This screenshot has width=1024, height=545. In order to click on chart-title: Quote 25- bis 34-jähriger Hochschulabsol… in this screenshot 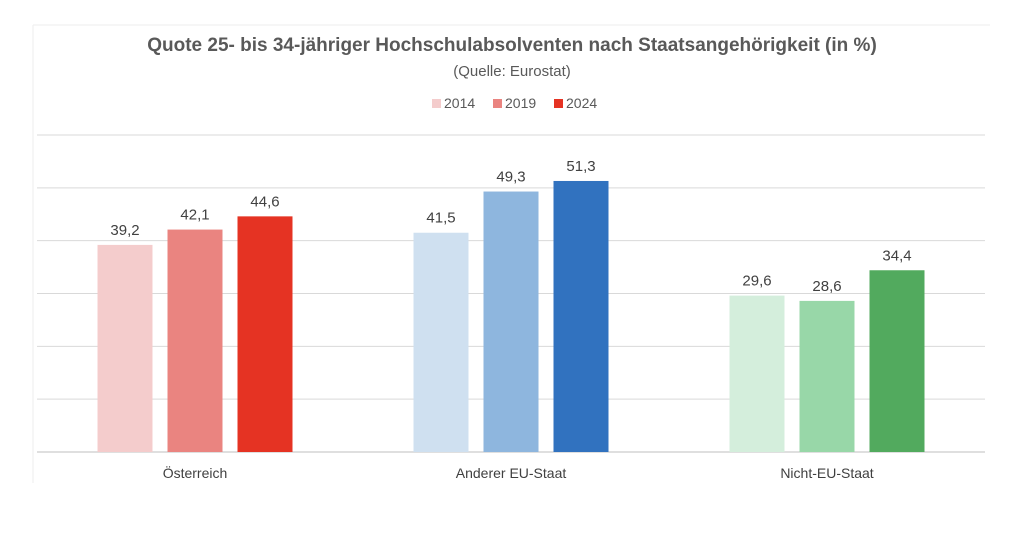, I will do `click(512, 45)`.